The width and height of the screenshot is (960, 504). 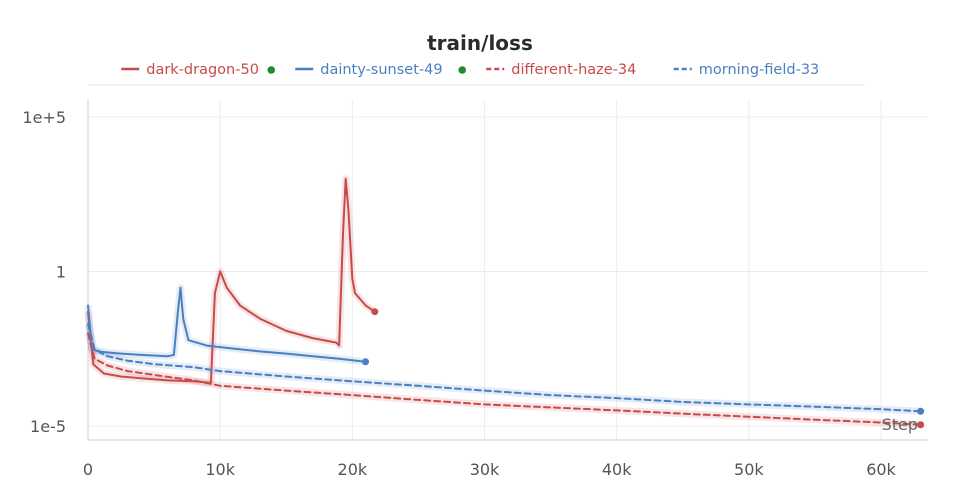 What do you see at coordinates (759, 70) in the screenshot?
I see `legend-label-3: morning-field-33` at bounding box center [759, 70].